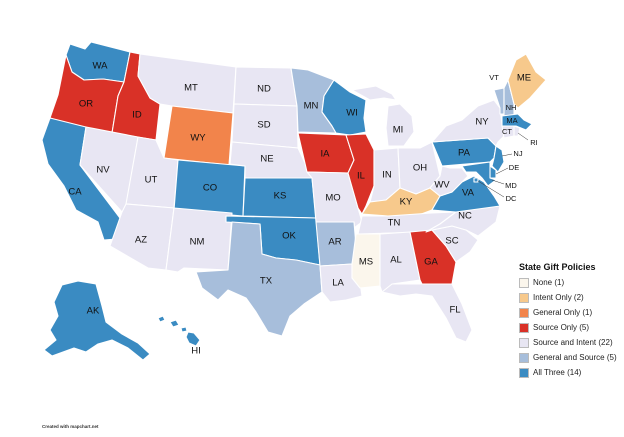  What do you see at coordinates (482, 122) in the screenshot?
I see `label-ny: NY` at bounding box center [482, 122].